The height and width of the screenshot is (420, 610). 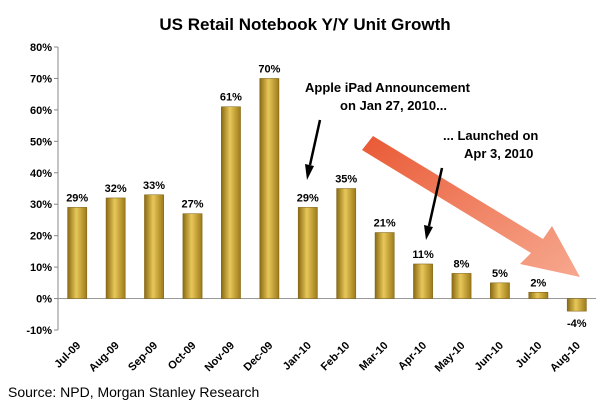 I want to click on launch-arrow, so click(x=434, y=203).